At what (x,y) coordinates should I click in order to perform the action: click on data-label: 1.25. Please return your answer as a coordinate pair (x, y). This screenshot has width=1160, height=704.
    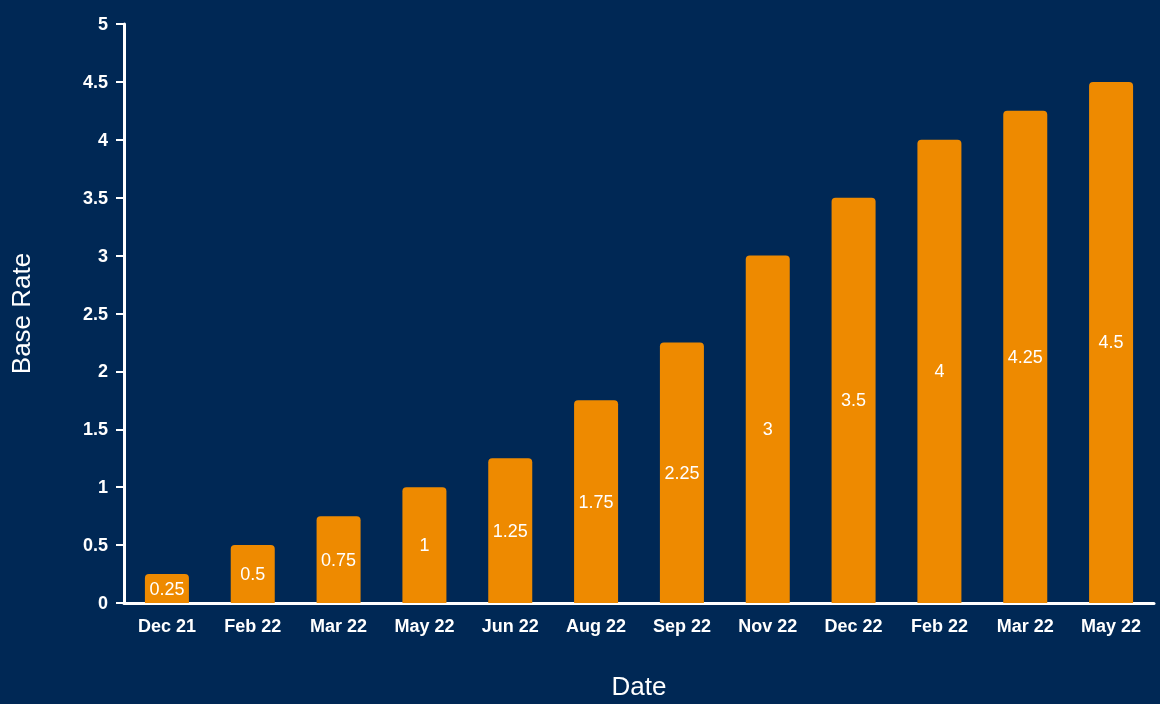
    Looking at the image, I should click on (510, 530).